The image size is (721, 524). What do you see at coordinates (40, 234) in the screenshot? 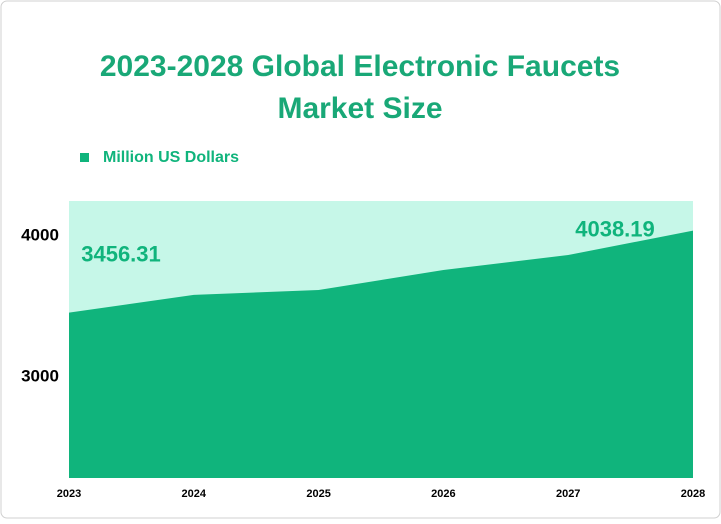
I see `y-tick-label: 4000` at bounding box center [40, 234].